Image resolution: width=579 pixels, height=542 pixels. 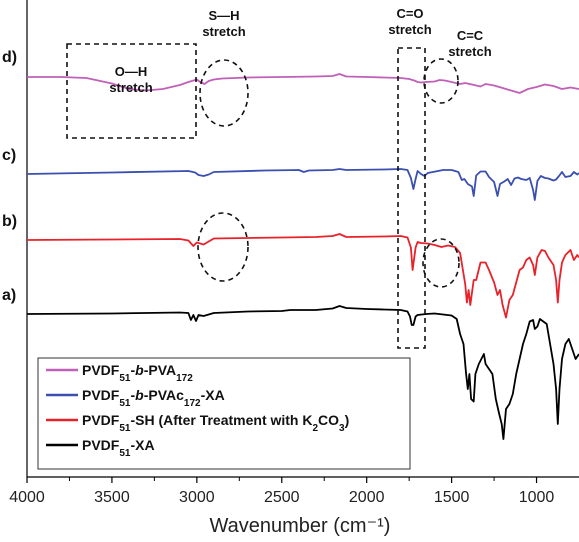 I want to click on sh-stretch-circle-d, so click(x=224, y=93).